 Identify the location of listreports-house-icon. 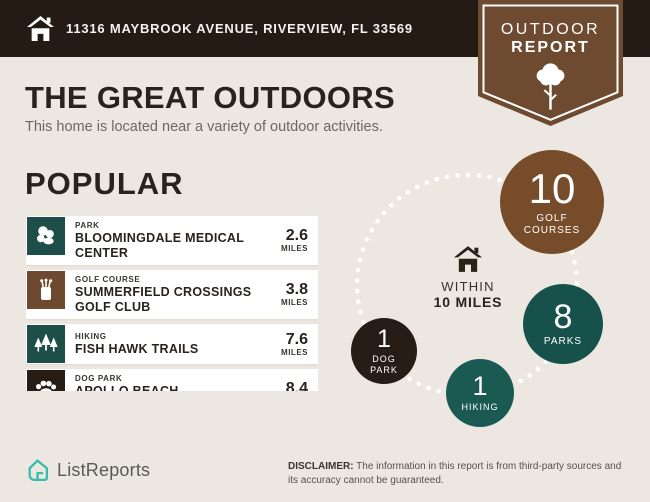
(38, 470).